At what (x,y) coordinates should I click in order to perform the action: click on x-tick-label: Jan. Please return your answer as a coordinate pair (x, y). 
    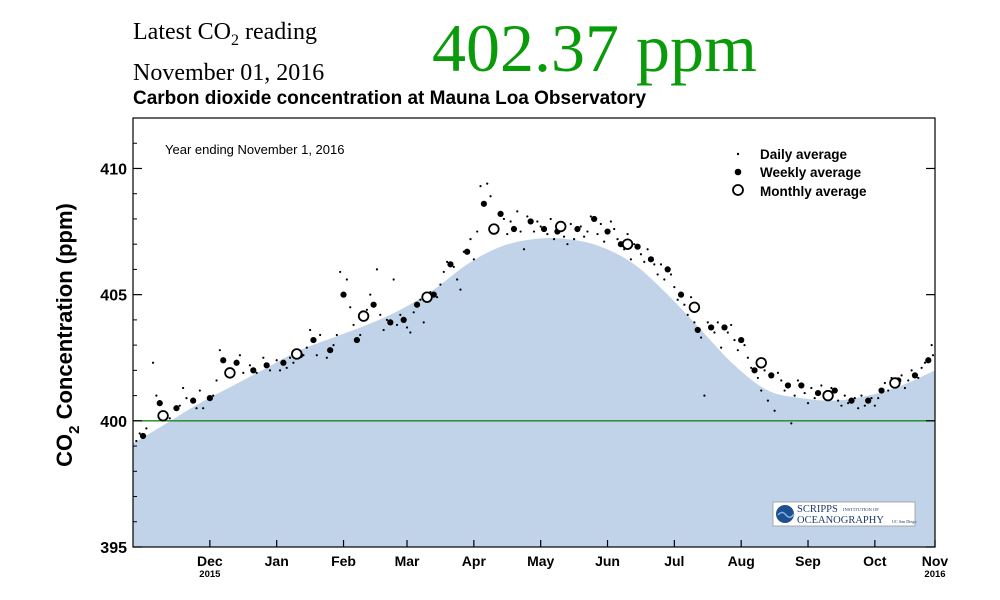
    Looking at the image, I should click on (277, 561).